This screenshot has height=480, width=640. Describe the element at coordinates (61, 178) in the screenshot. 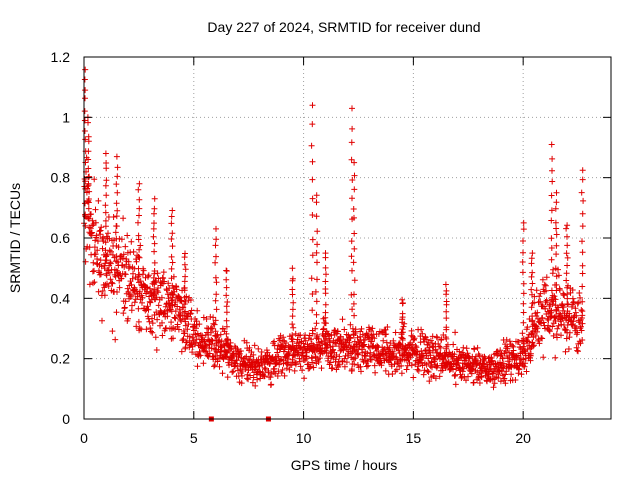

I see `y-tick-label: 0.8` at that location.